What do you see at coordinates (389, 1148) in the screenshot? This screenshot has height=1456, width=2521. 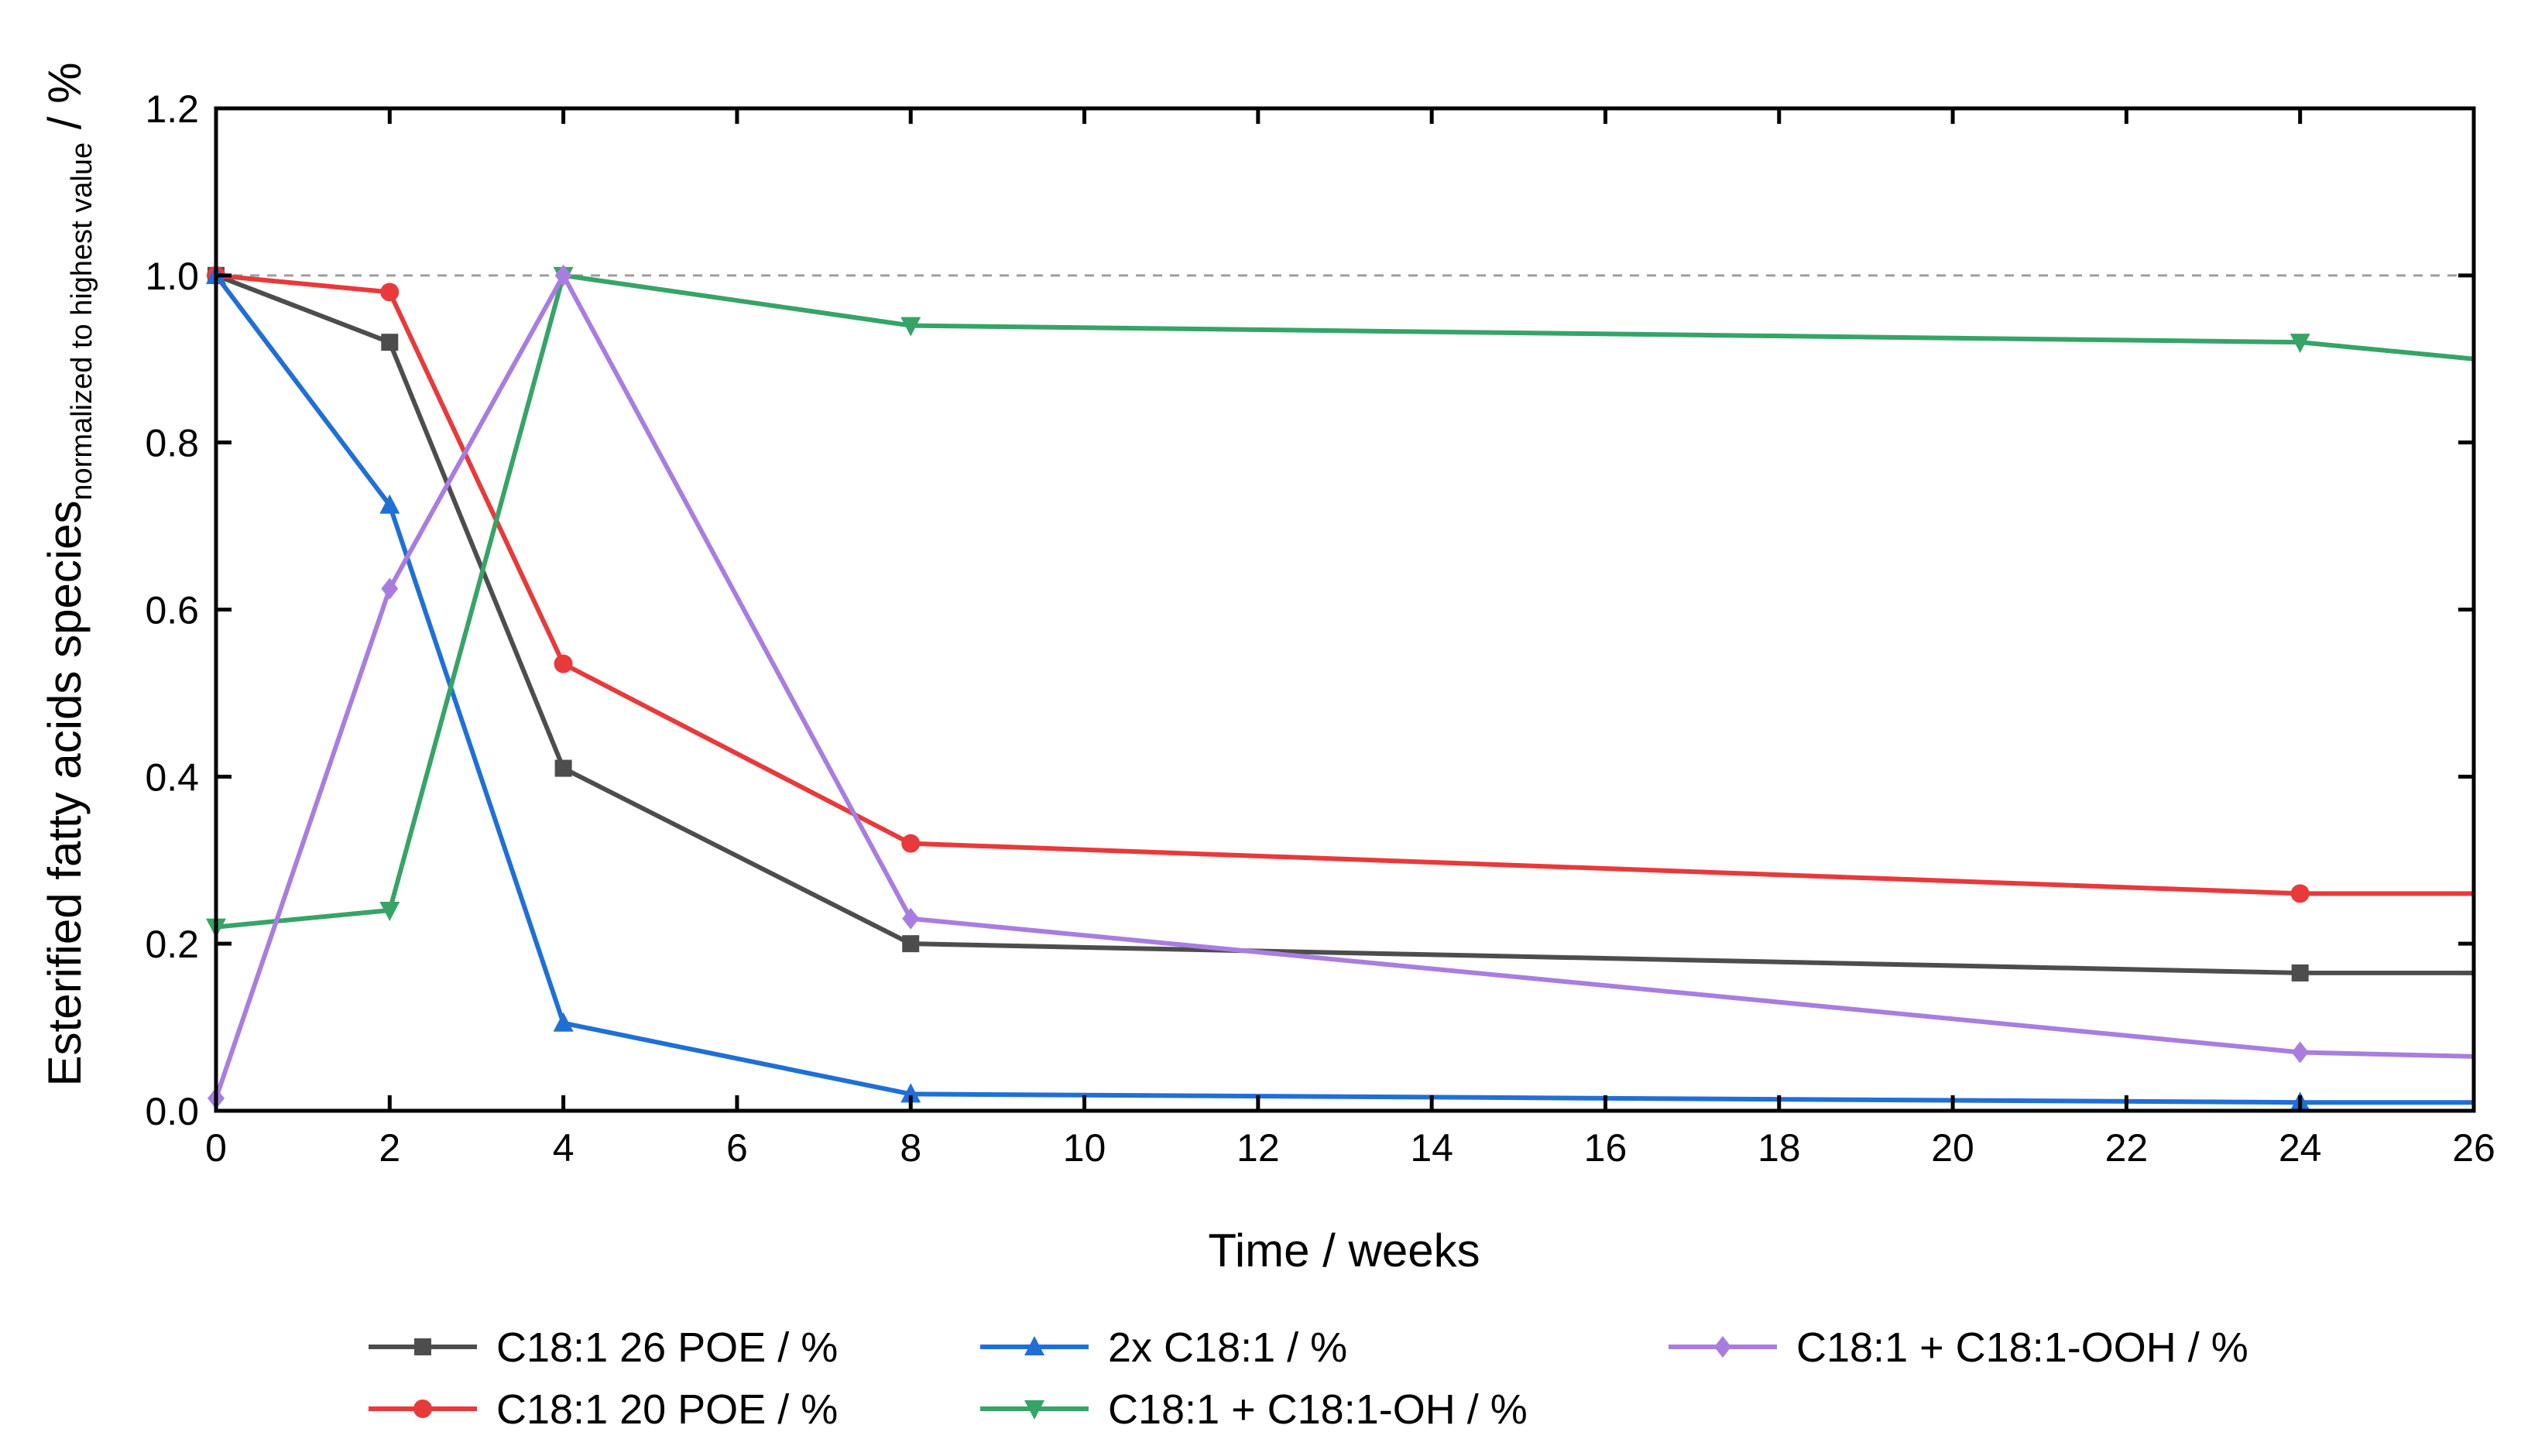 I see `x-tick-label: 2` at bounding box center [389, 1148].